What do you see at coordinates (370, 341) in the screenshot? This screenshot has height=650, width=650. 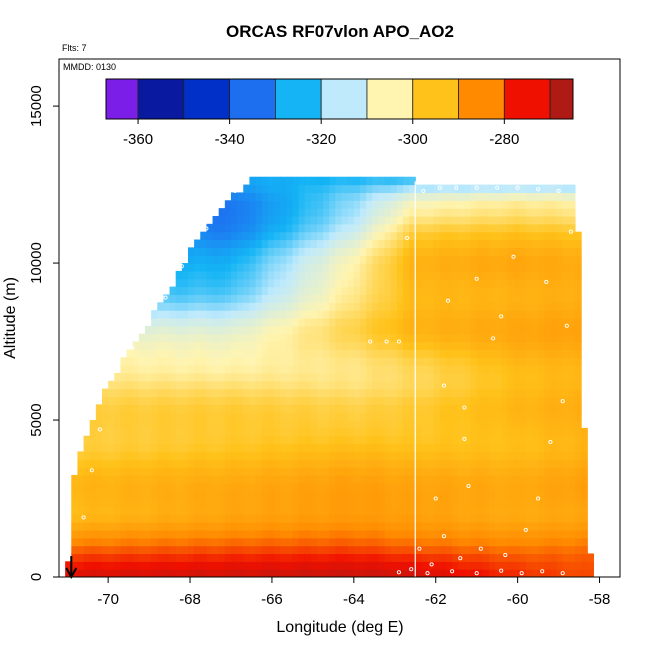 I see `sample-point` at bounding box center [370, 341].